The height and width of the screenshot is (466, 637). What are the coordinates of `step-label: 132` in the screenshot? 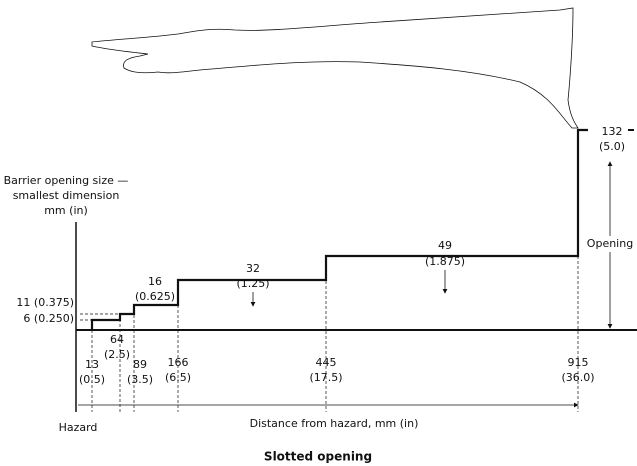 It's located at (612, 131).